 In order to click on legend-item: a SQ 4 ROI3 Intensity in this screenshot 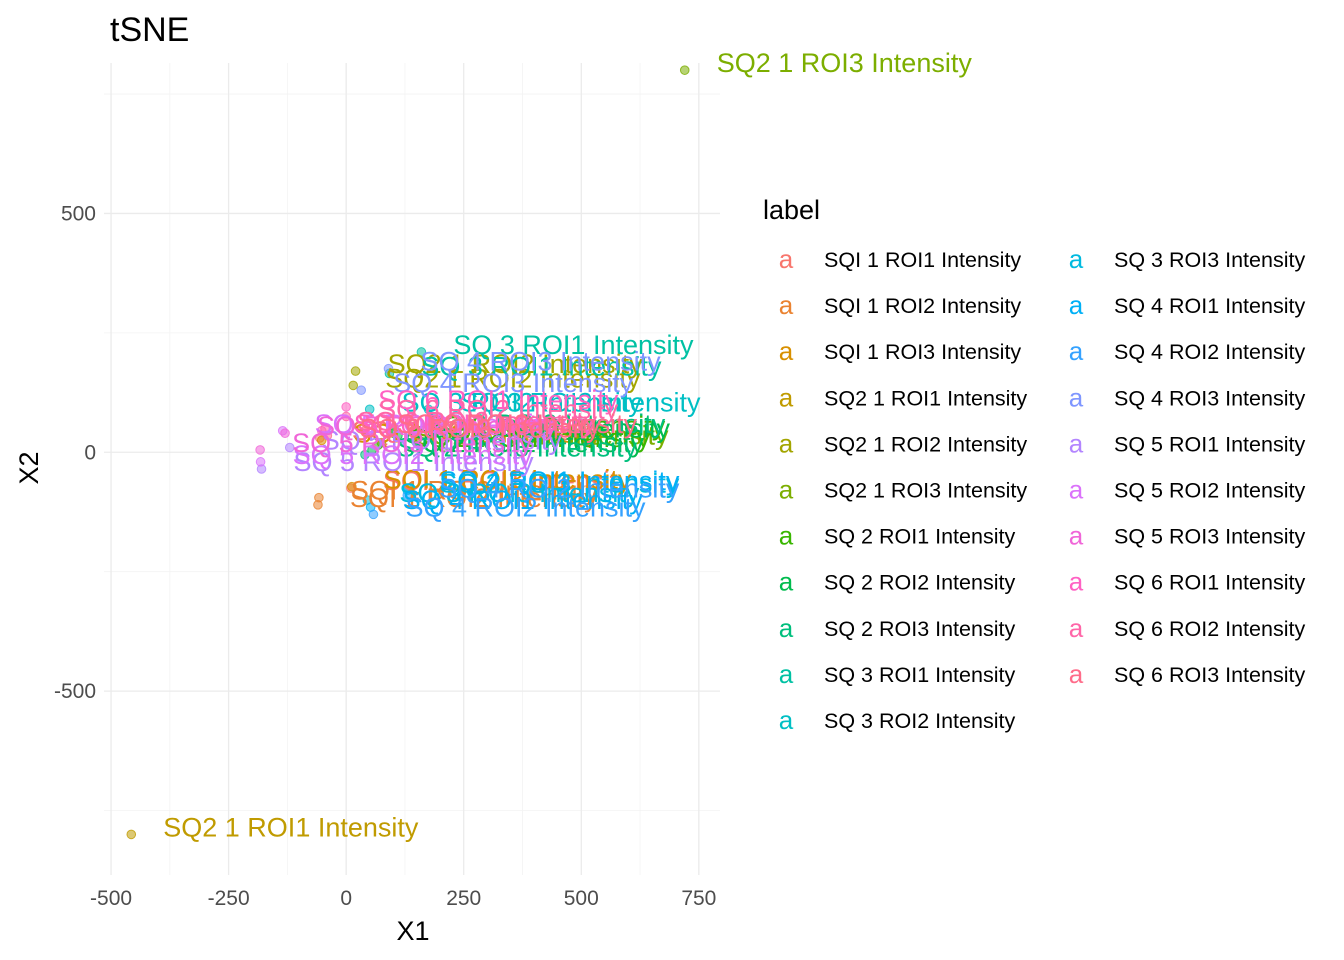, I will do `click(1187, 397)`.